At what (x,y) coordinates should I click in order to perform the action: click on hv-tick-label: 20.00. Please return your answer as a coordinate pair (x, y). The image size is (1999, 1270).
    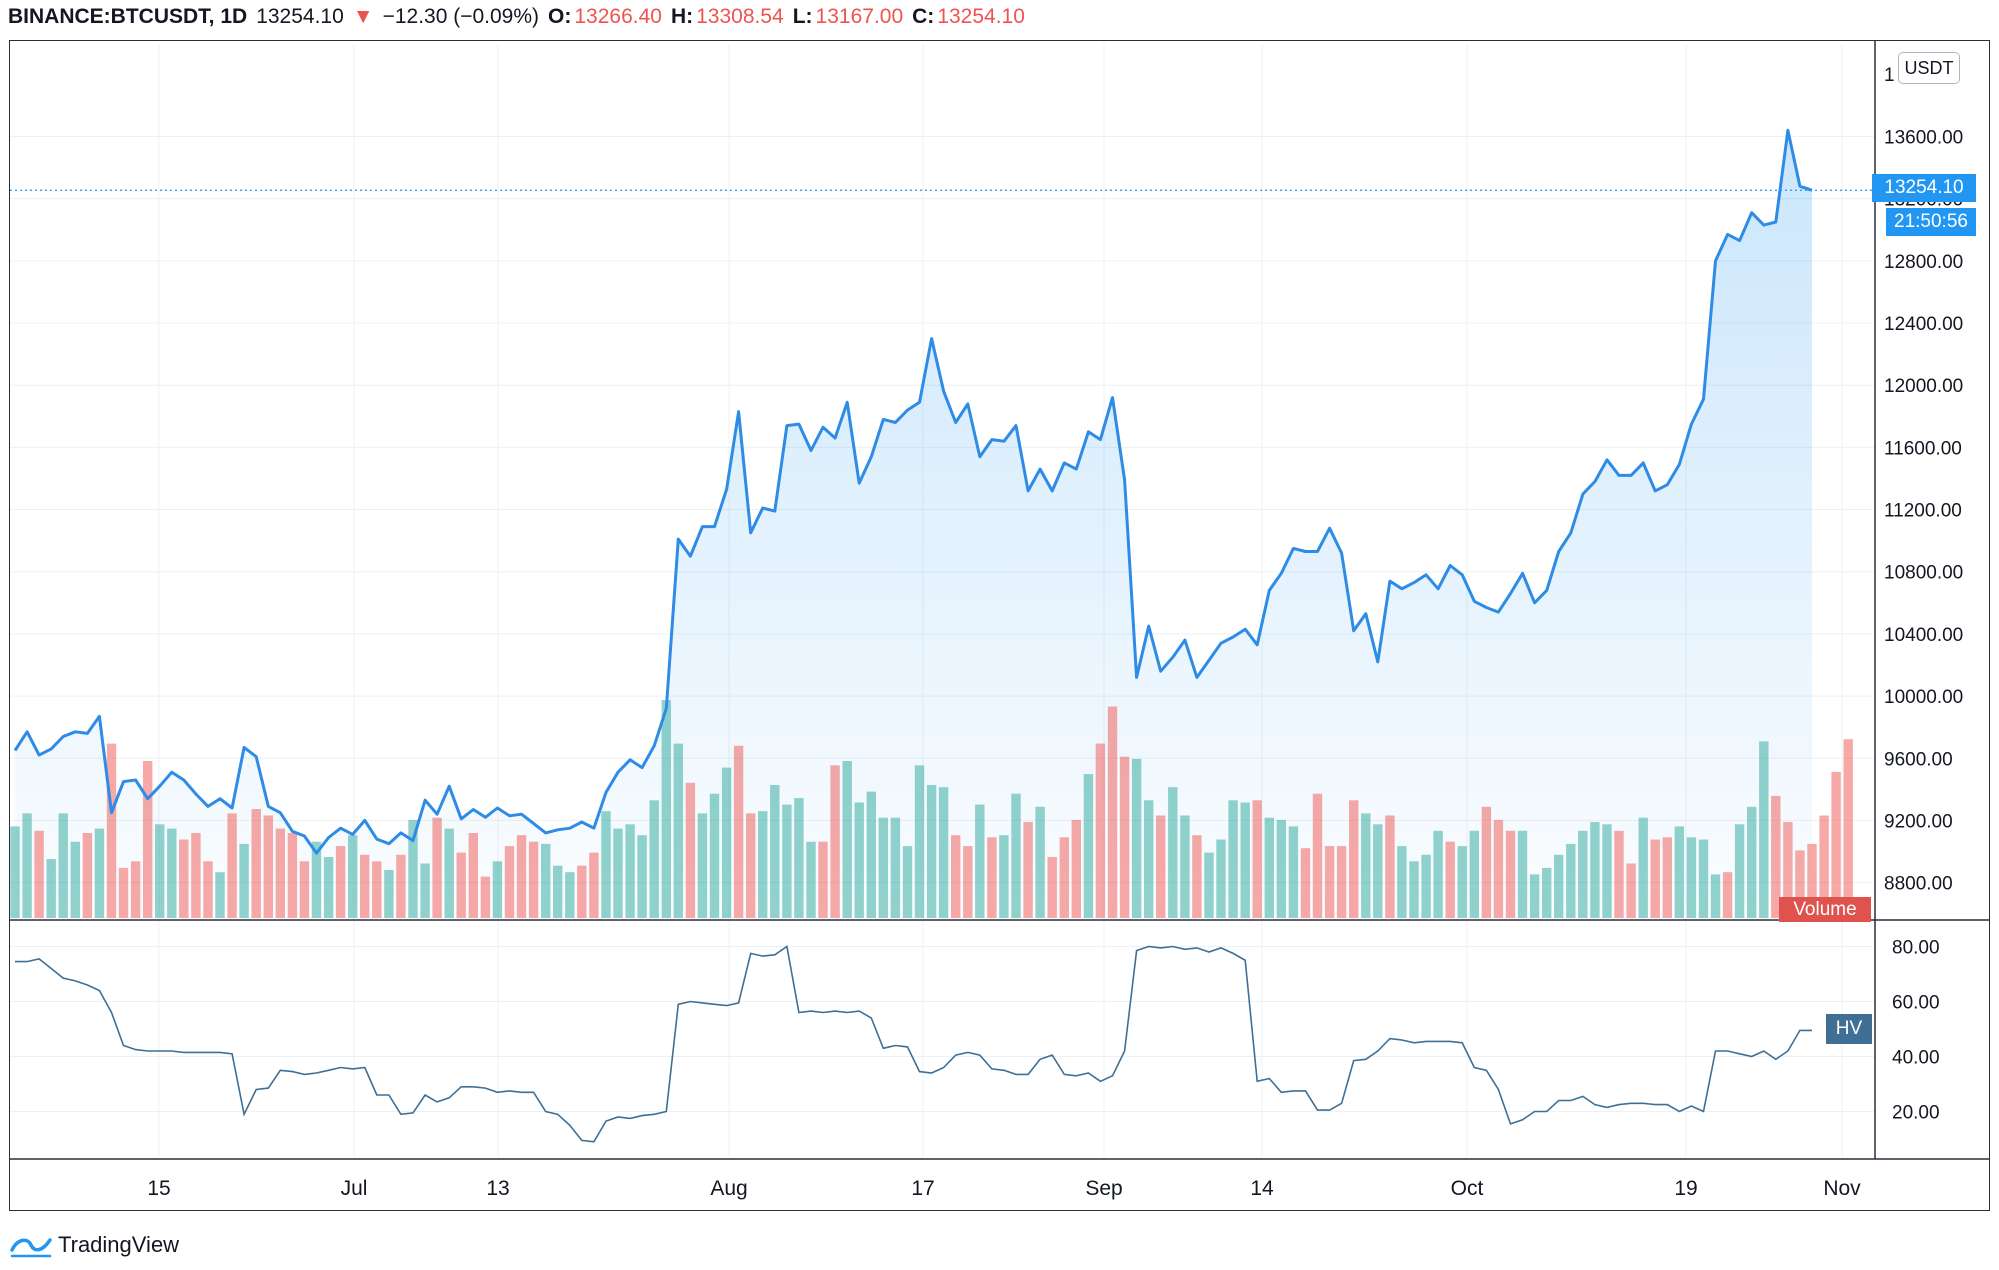
    Looking at the image, I should click on (1916, 1113).